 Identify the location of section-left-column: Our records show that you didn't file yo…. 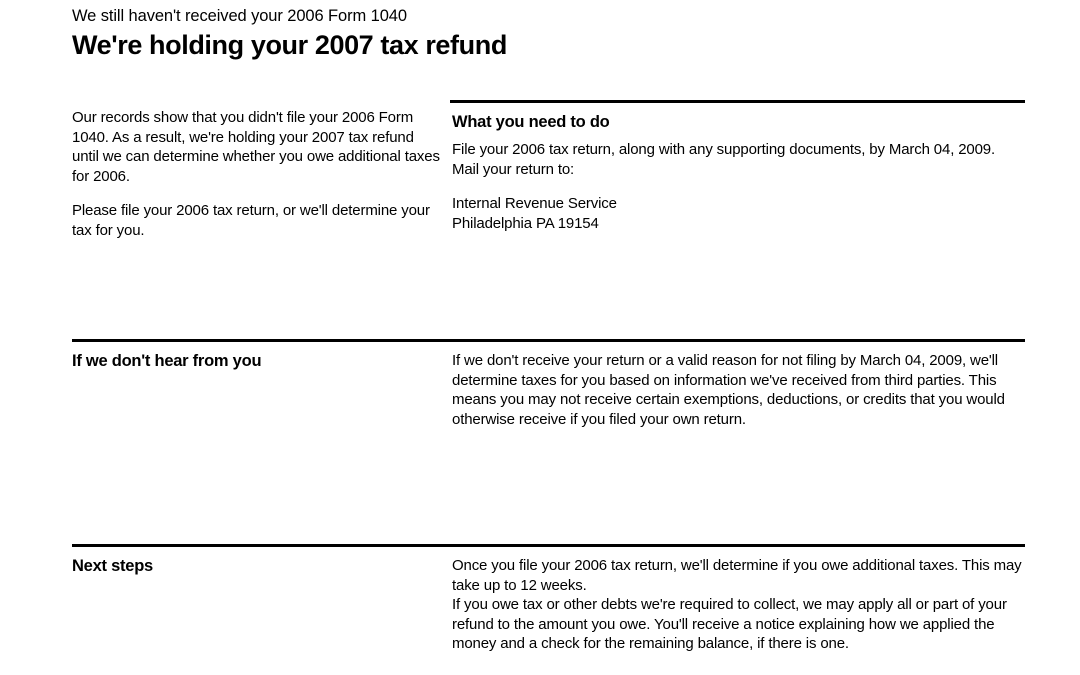
(256, 171).